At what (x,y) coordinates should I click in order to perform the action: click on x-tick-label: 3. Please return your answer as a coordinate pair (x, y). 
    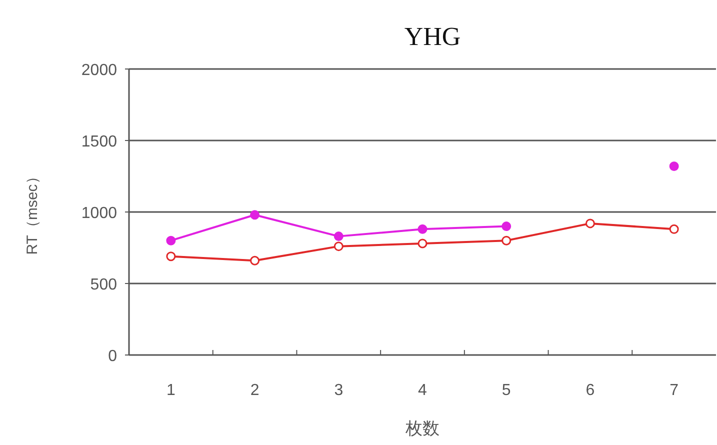
    Looking at the image, I should click on (339, 390).